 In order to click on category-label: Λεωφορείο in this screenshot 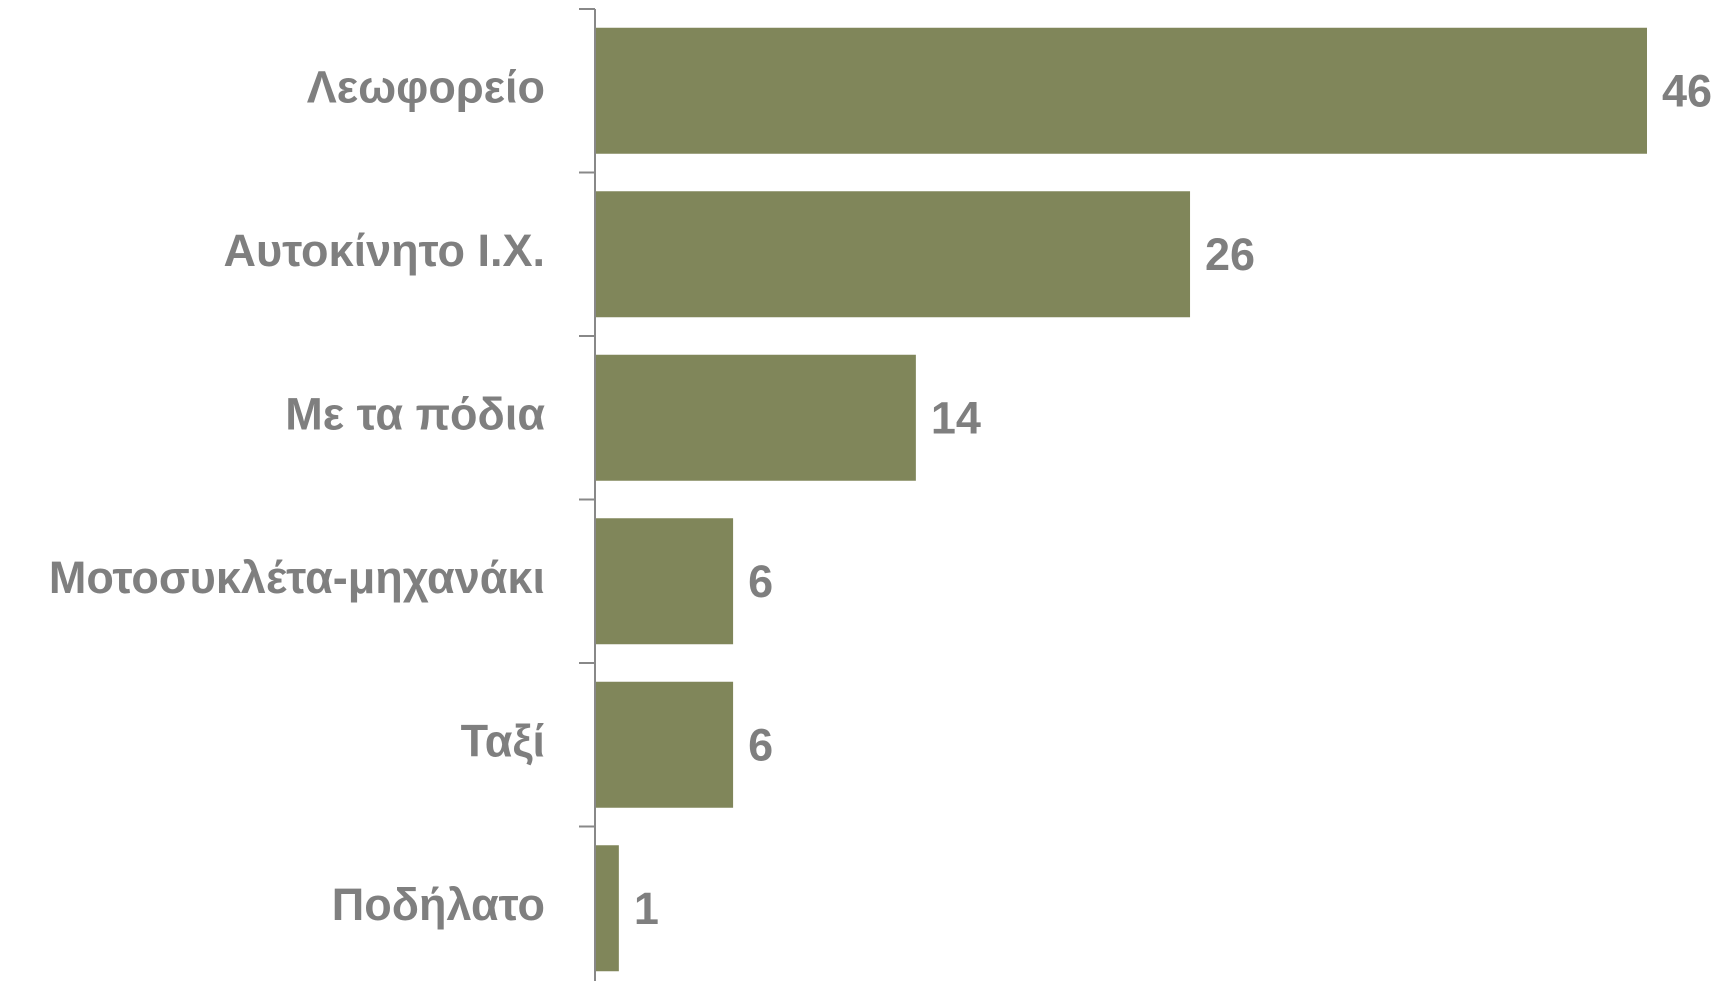, I will do `click(426, 87)`.